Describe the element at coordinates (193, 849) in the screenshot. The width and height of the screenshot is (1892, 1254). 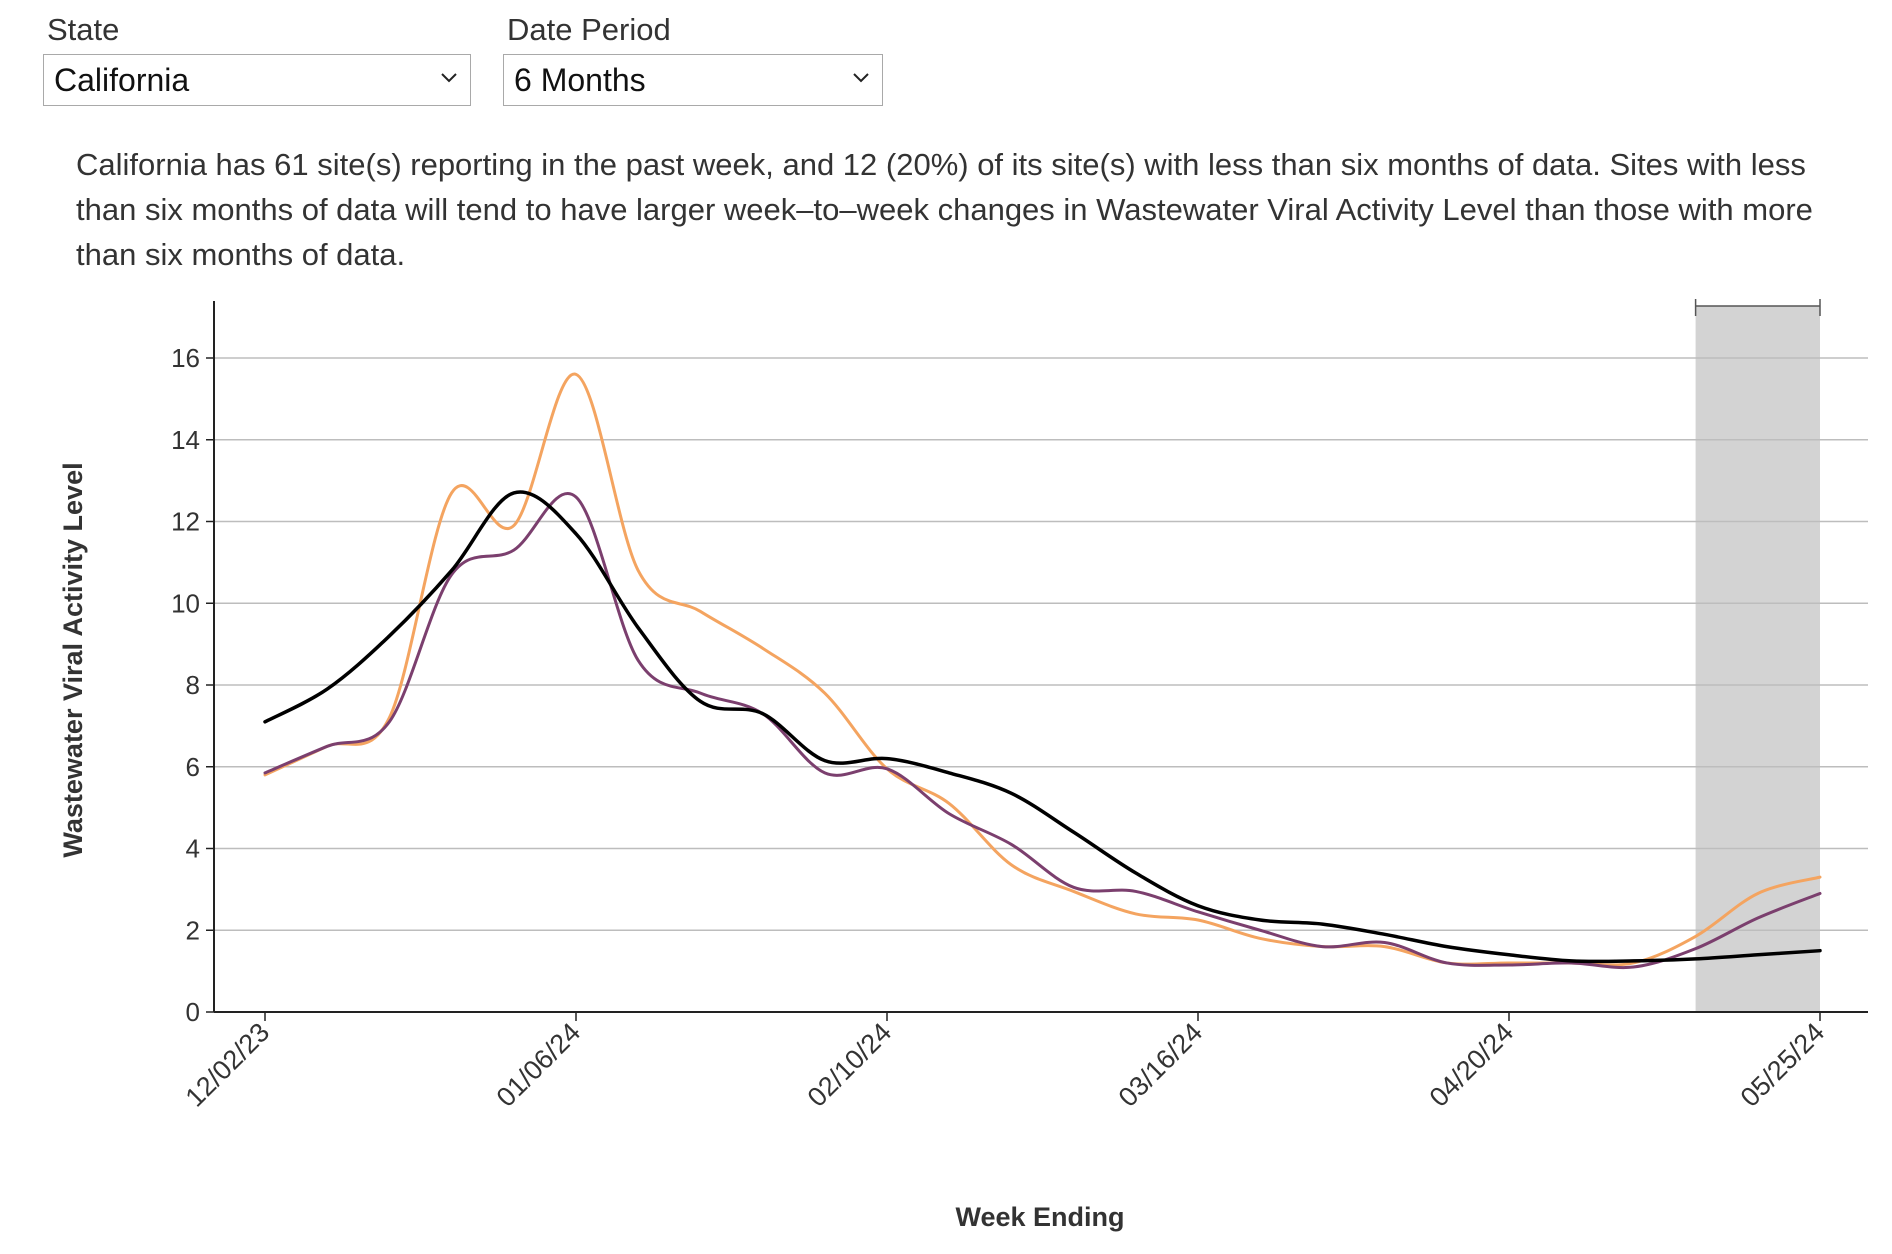
I see `y-tick-label: 4` at that location.